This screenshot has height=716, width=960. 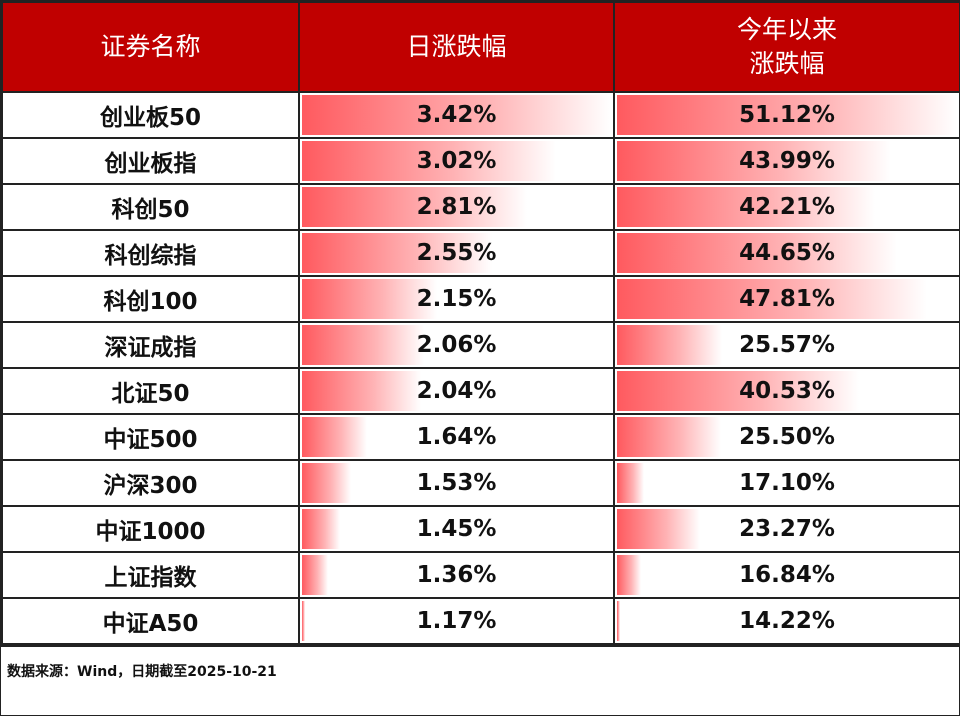 I want to click on daily-change-value: 2.06%, so click(x=456, y=345).